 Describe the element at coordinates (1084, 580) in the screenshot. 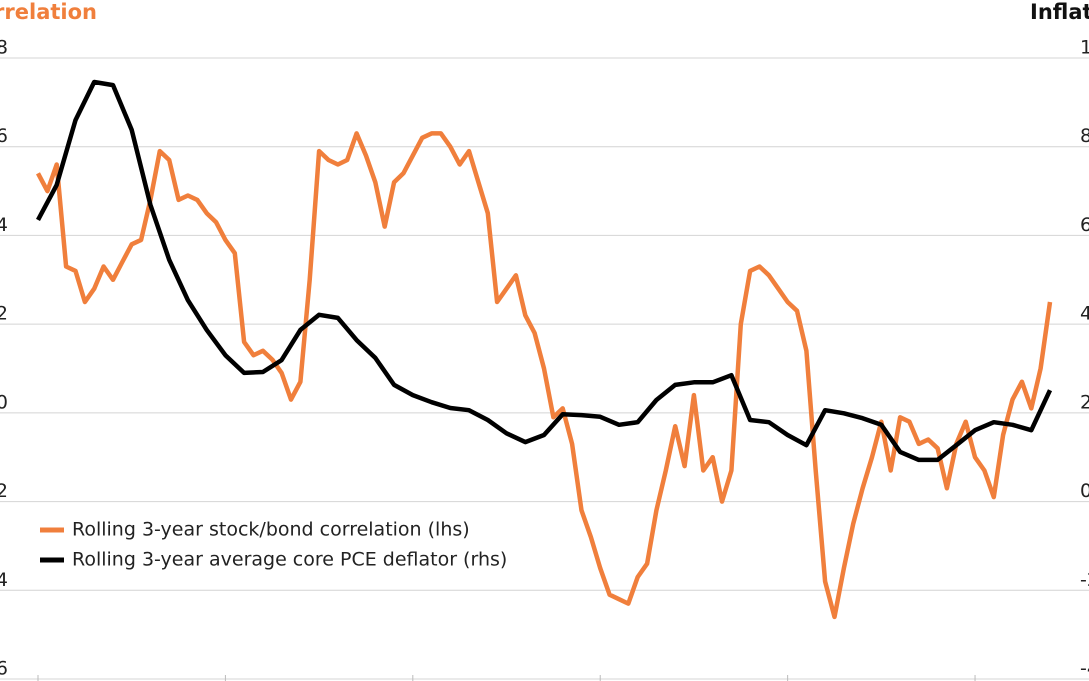

I see `y2-tick-label: -2` at that location.